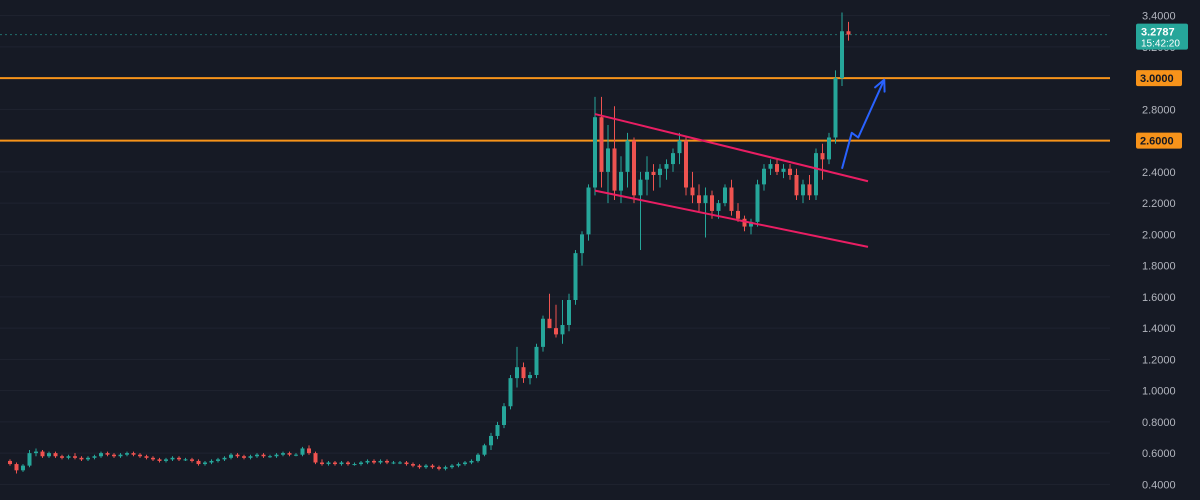 Image resolution: width=1200 pixels, height=500 pixels. Describe the element at coordinates (731, 218) in the screenshot. I see `channel-lower-line` at that location.